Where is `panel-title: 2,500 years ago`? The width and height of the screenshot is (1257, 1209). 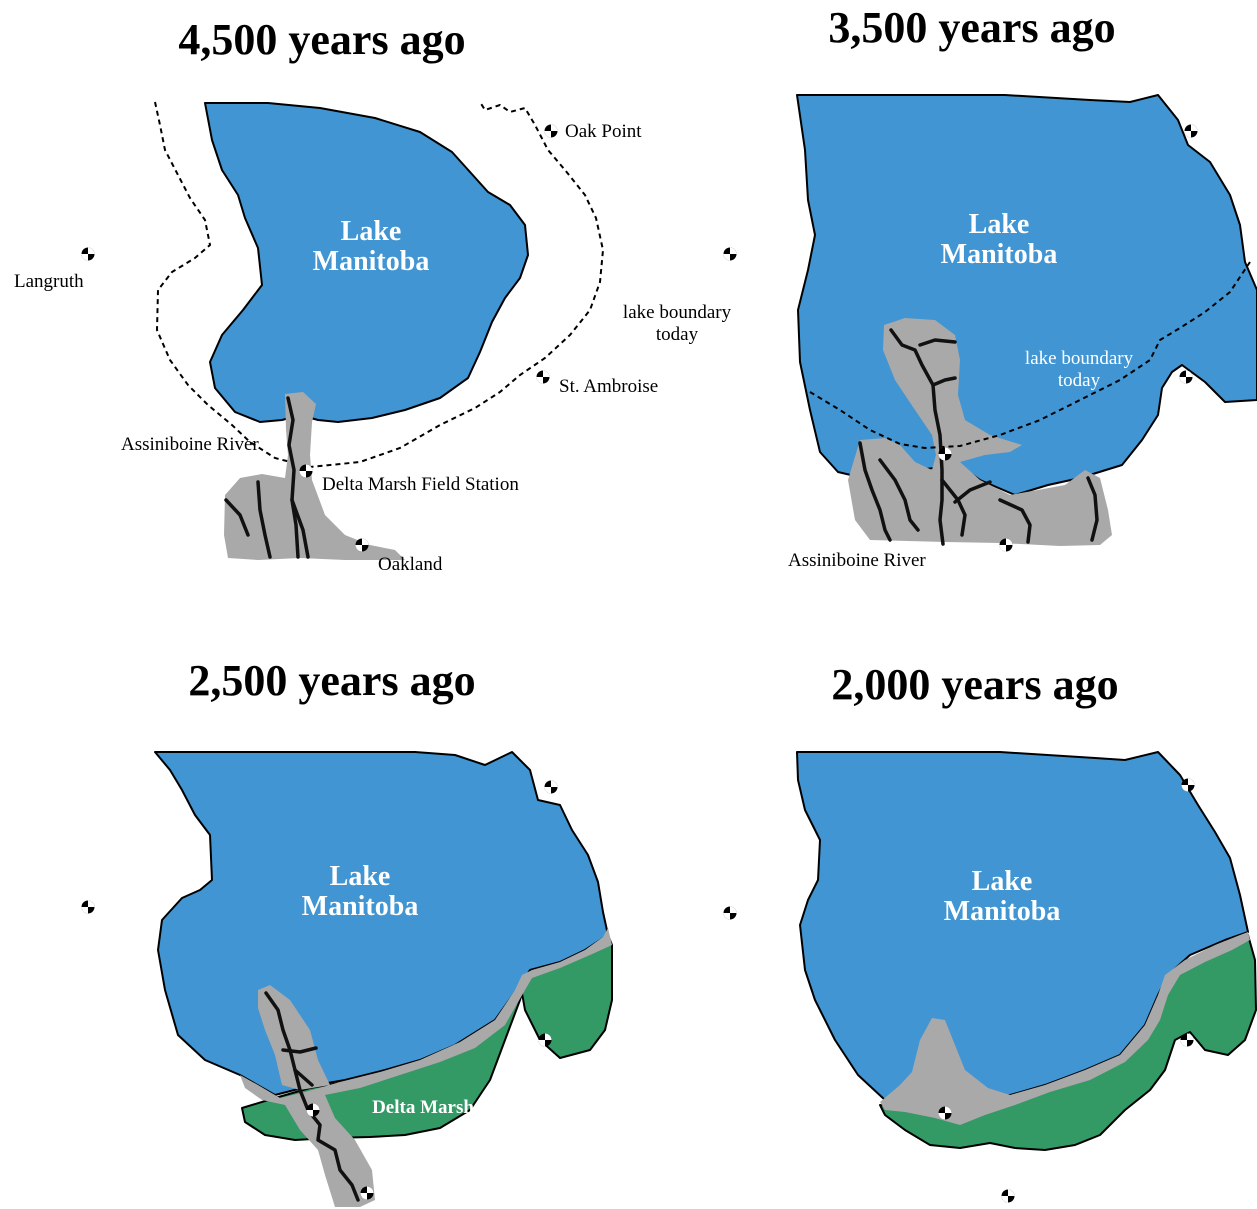
panel-title: 2,500 years ago is located at coordinates (331, 680).